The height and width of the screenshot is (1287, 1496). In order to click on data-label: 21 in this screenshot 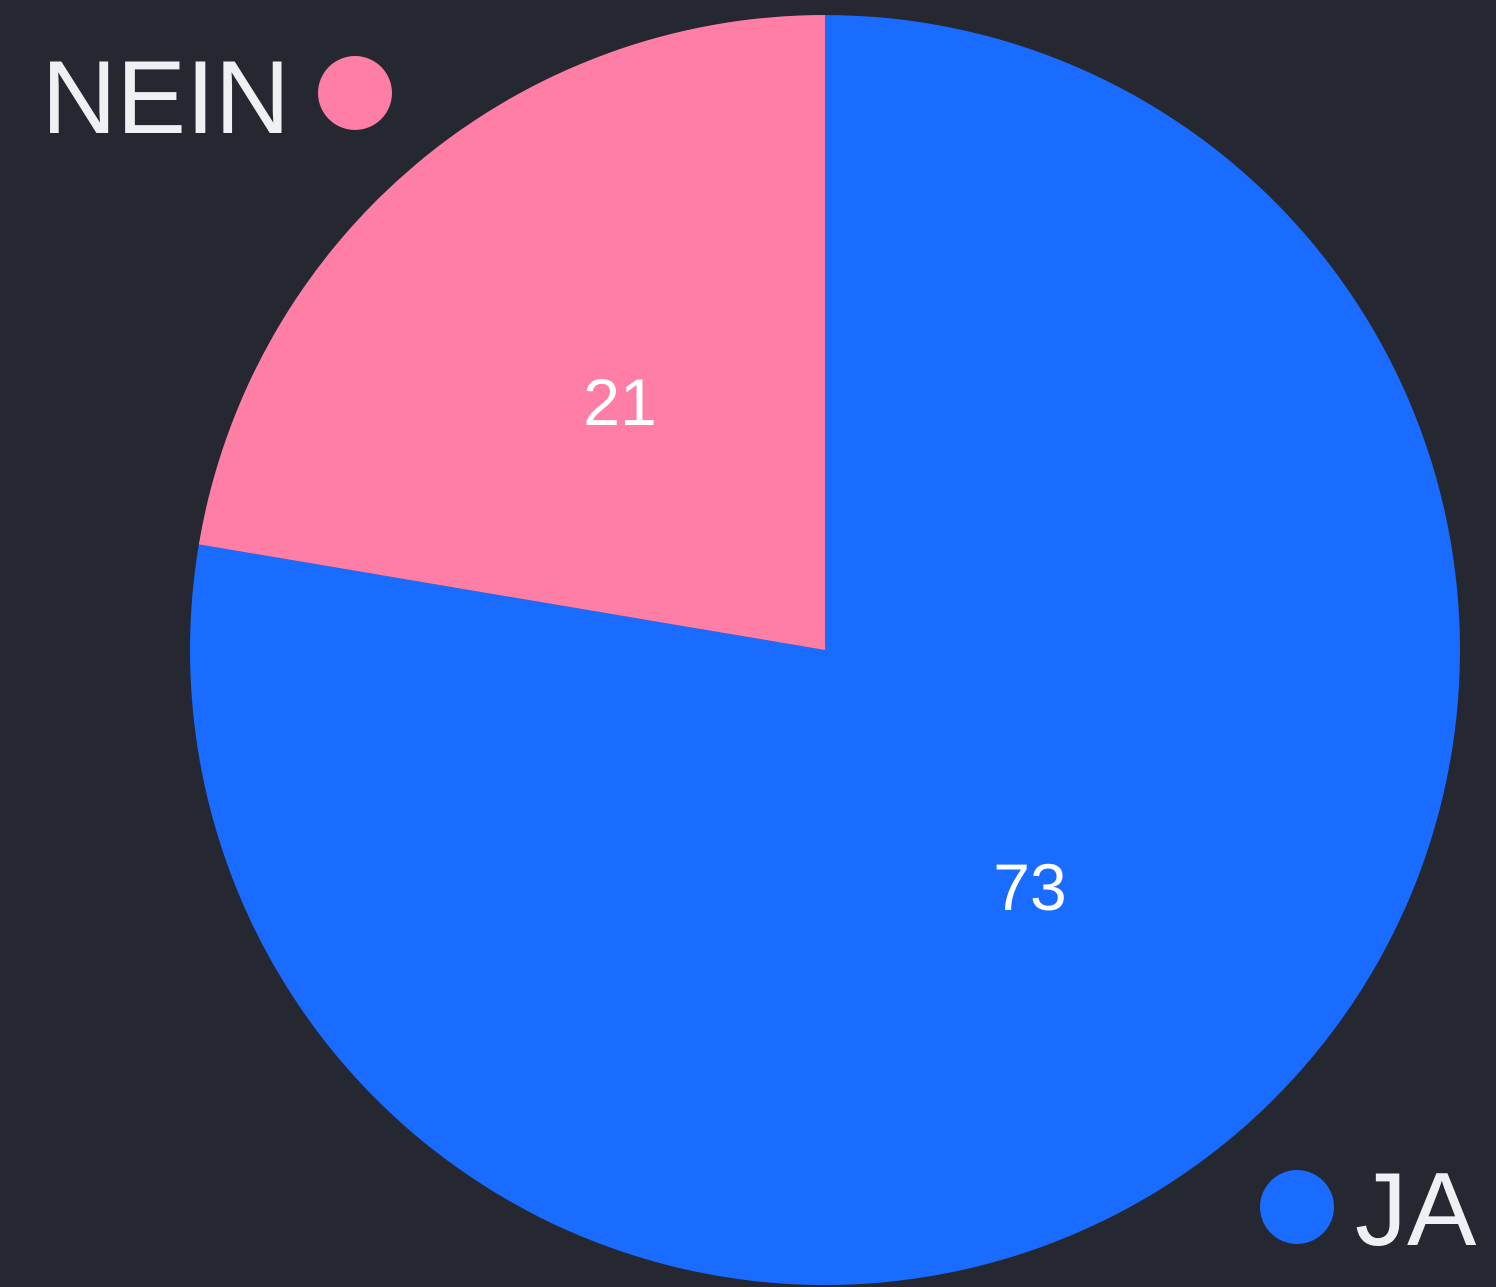, I will do `click(619, 402)`.